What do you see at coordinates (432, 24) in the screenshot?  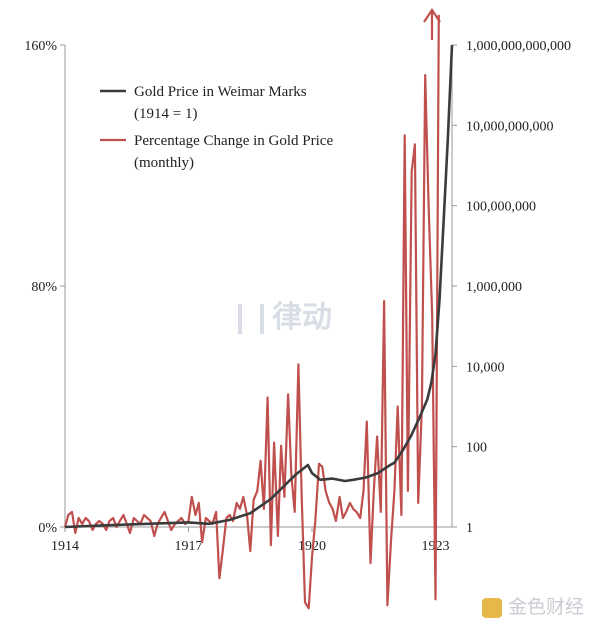 I see `overflow-arrow-icon` at bounding box center [432, 24].